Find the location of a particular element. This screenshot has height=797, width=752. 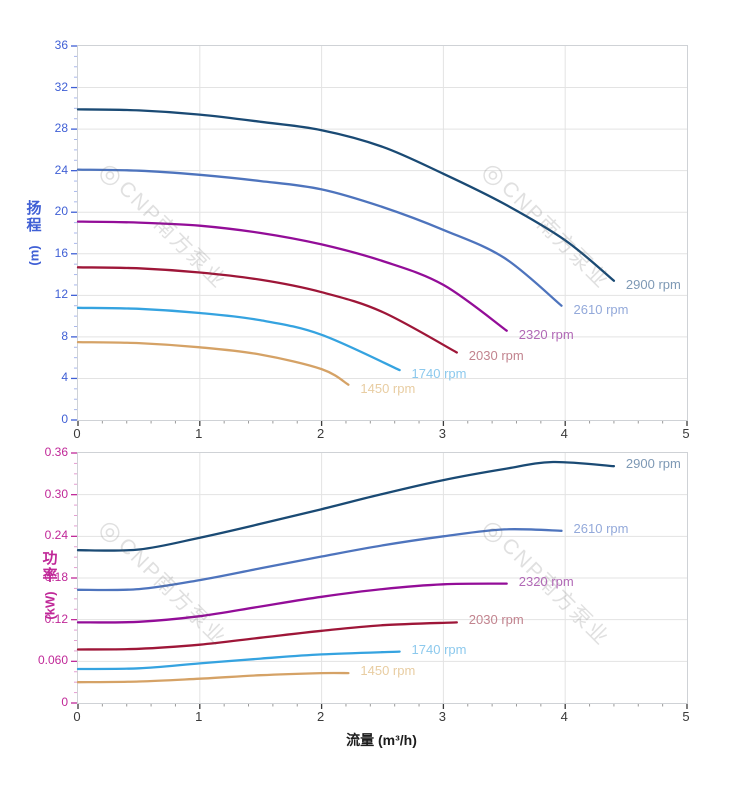

y-tick-label: 0.30 is located at coordinates (56, 493).